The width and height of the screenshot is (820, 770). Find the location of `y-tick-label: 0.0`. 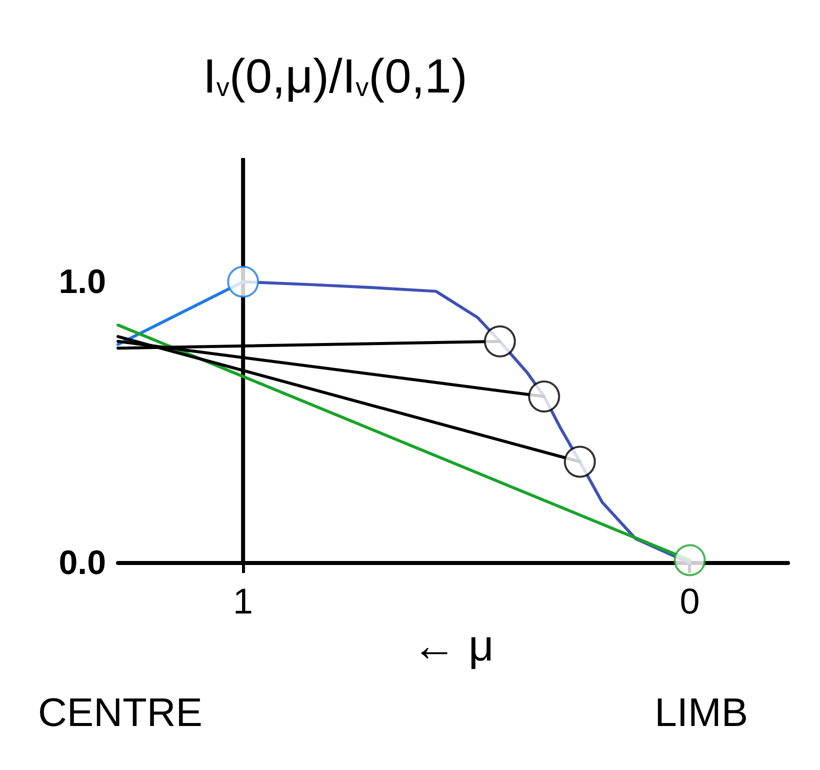

y-tick-label: 0.0 is located at coordinates (82, 563).